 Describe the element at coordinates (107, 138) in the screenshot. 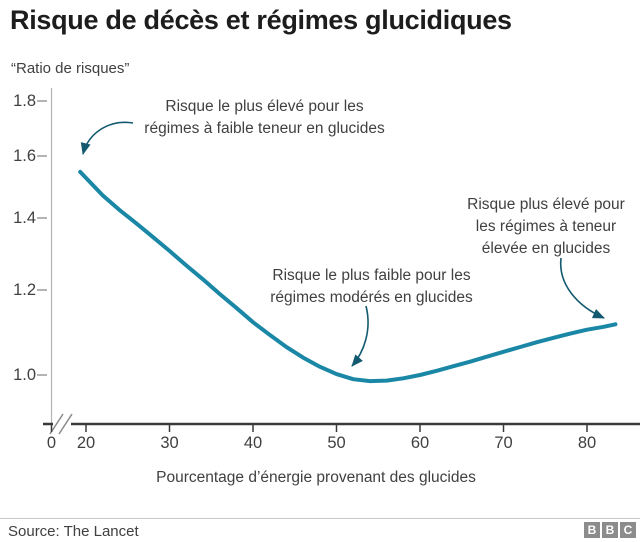

I see `arrow-low-carb` at that location.